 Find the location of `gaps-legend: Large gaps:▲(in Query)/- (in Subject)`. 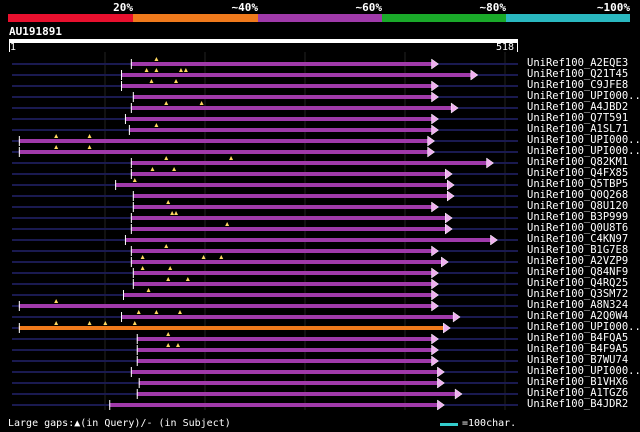

gaps-legend: Large gaps:▲(in Query)/- (in Subject) is located at coordinates (119, 423).